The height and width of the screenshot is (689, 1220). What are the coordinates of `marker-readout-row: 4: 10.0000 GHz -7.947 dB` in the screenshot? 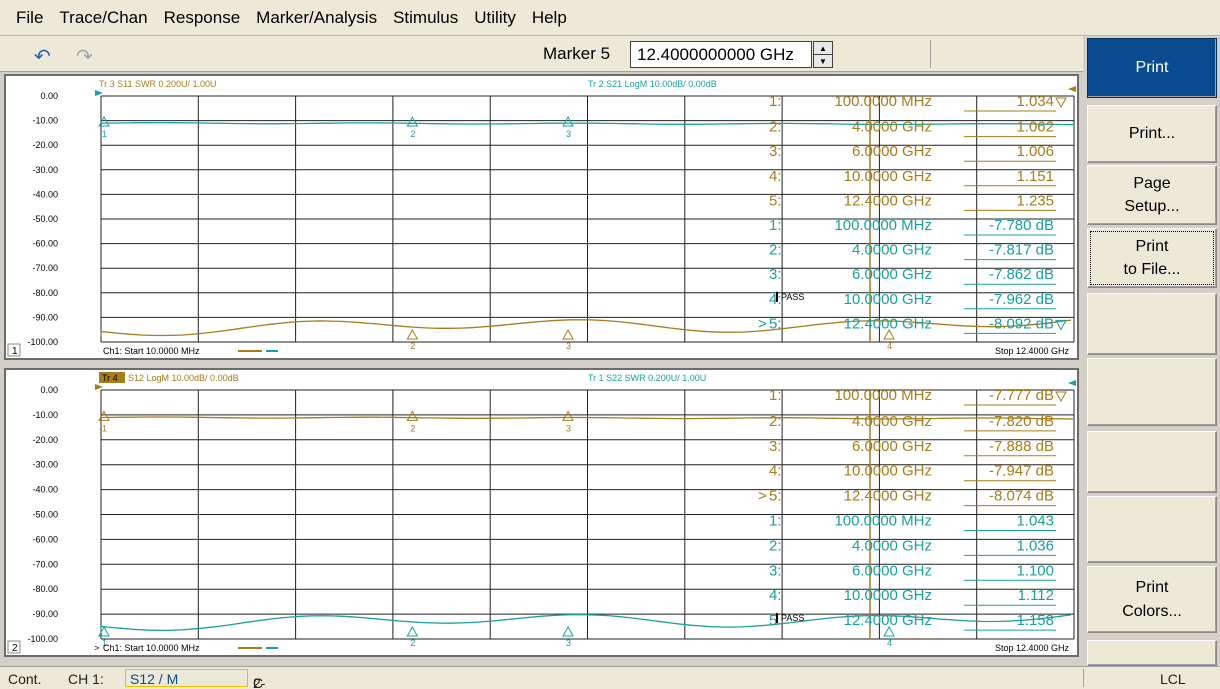 It's located at (912, 472).